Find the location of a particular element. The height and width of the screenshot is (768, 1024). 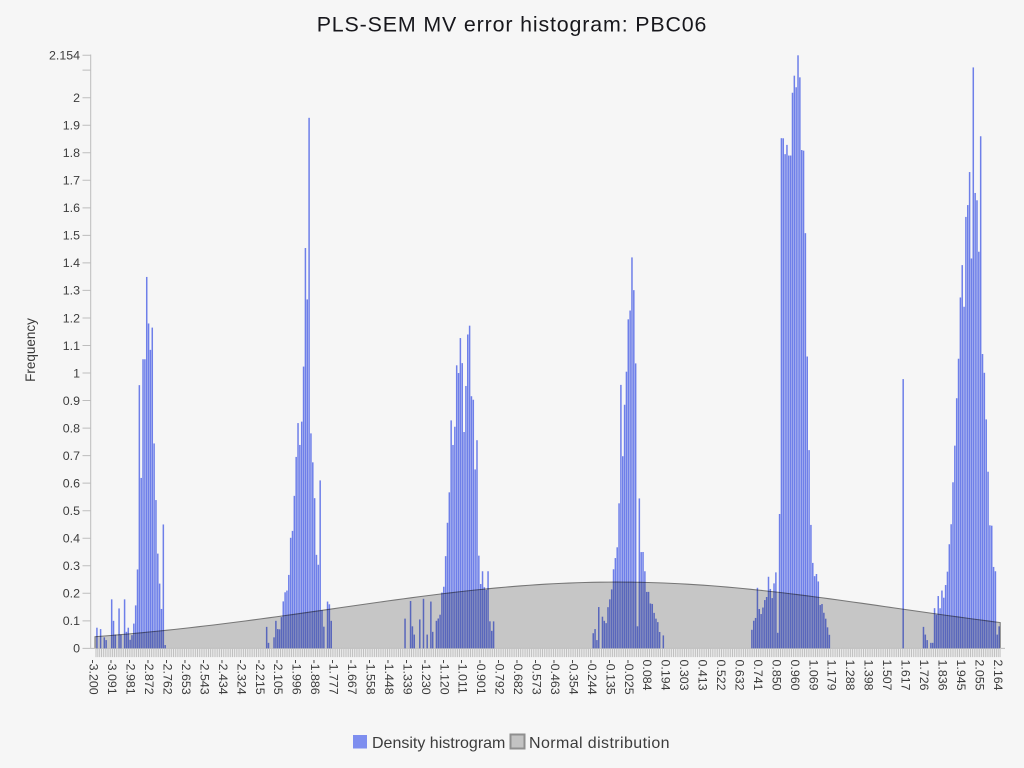

svg-text: 1.179 is located at coordinates (832, 675).